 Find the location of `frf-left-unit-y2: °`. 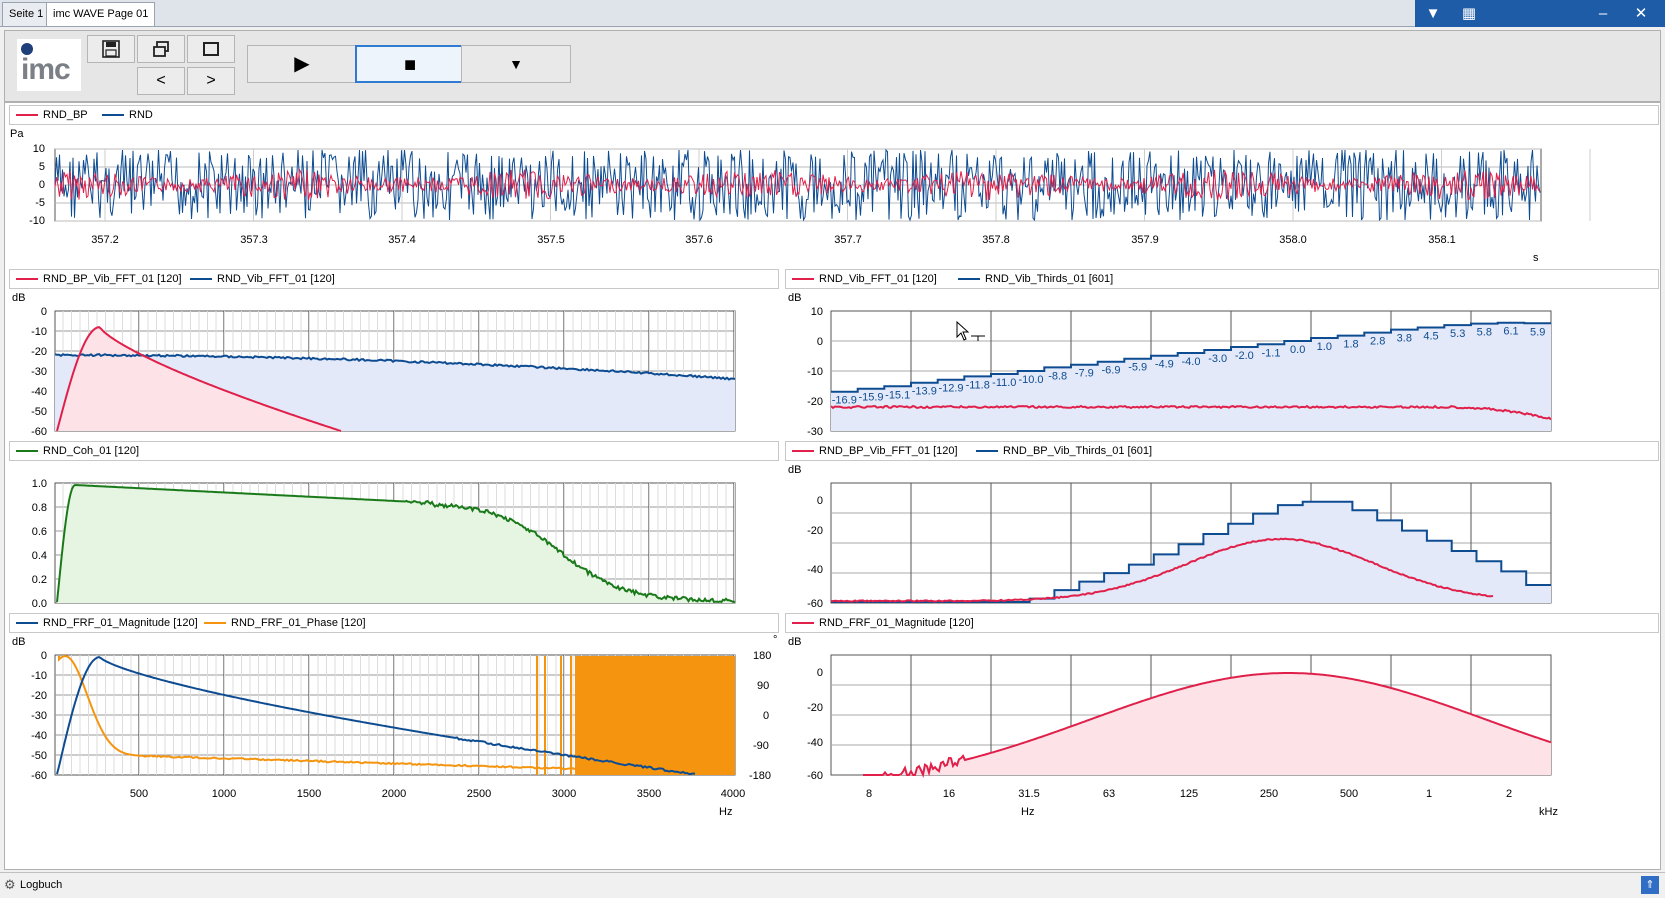

frf-left-unit-y2: ° is located at coordinates (775, 640).